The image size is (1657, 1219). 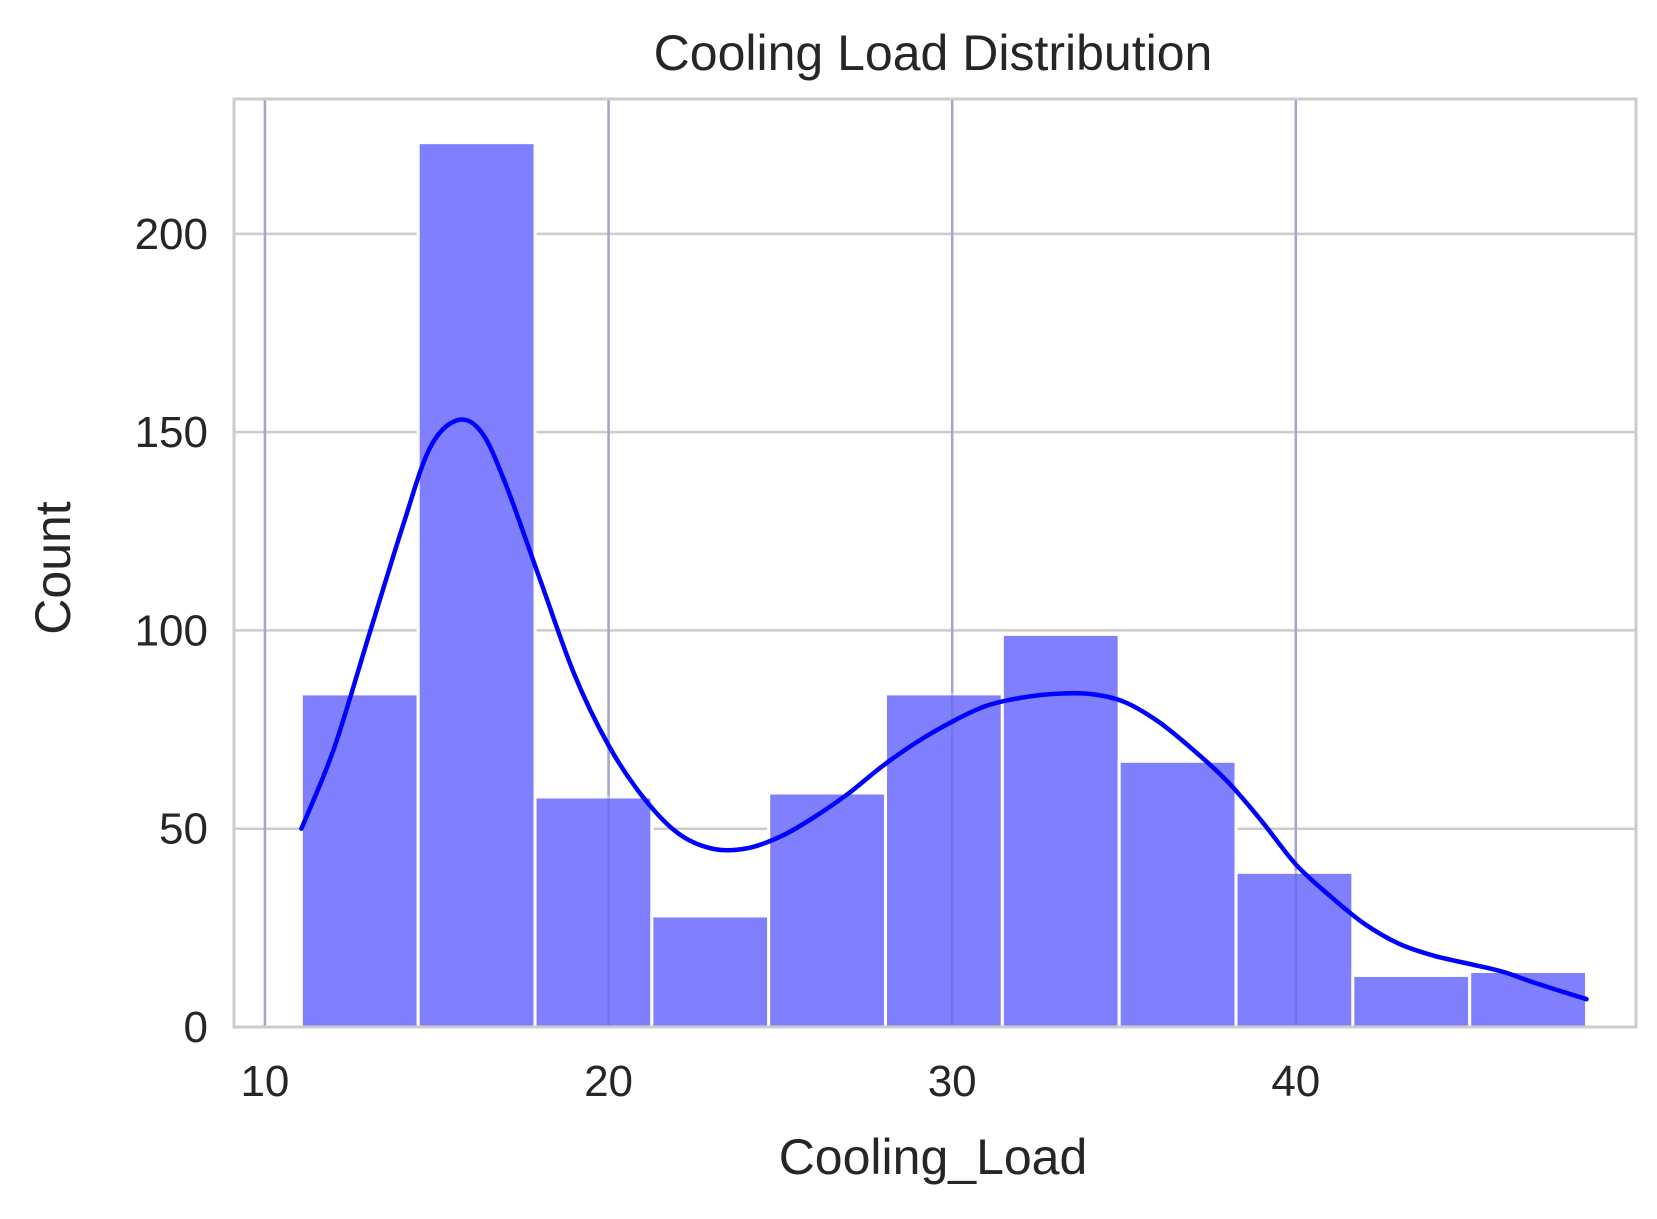 What do you see at coordinates (183, 829) in the screenshot?
I see `y-tick-label: 50` at bounding box center [183, 829].